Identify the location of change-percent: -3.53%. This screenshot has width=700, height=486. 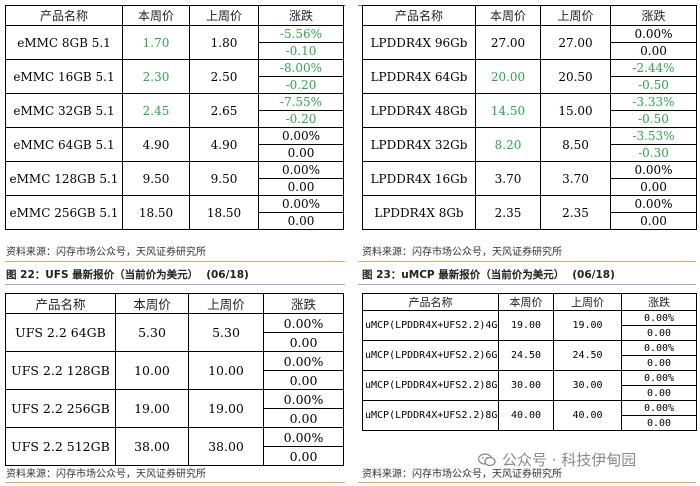
(653, 136).